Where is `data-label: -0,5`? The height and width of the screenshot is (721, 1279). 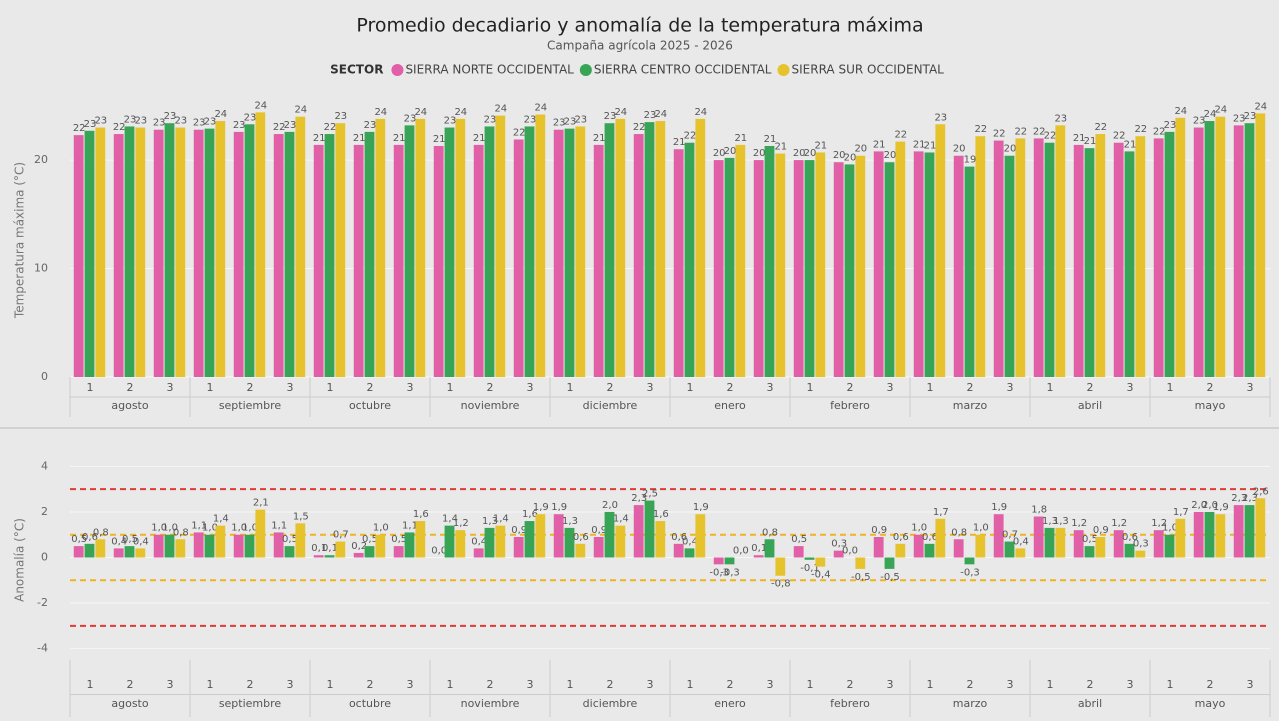
data-label: -0,5 is located at coordinates (890, 577).